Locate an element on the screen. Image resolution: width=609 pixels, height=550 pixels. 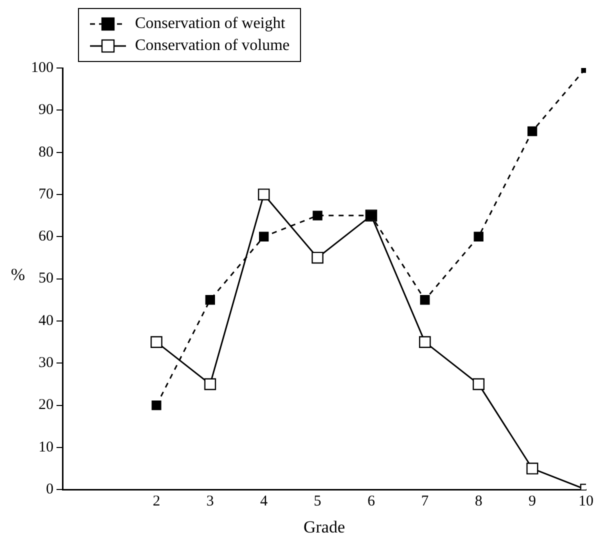
x-tick-label: 2 is located at coordinates (156, 502).